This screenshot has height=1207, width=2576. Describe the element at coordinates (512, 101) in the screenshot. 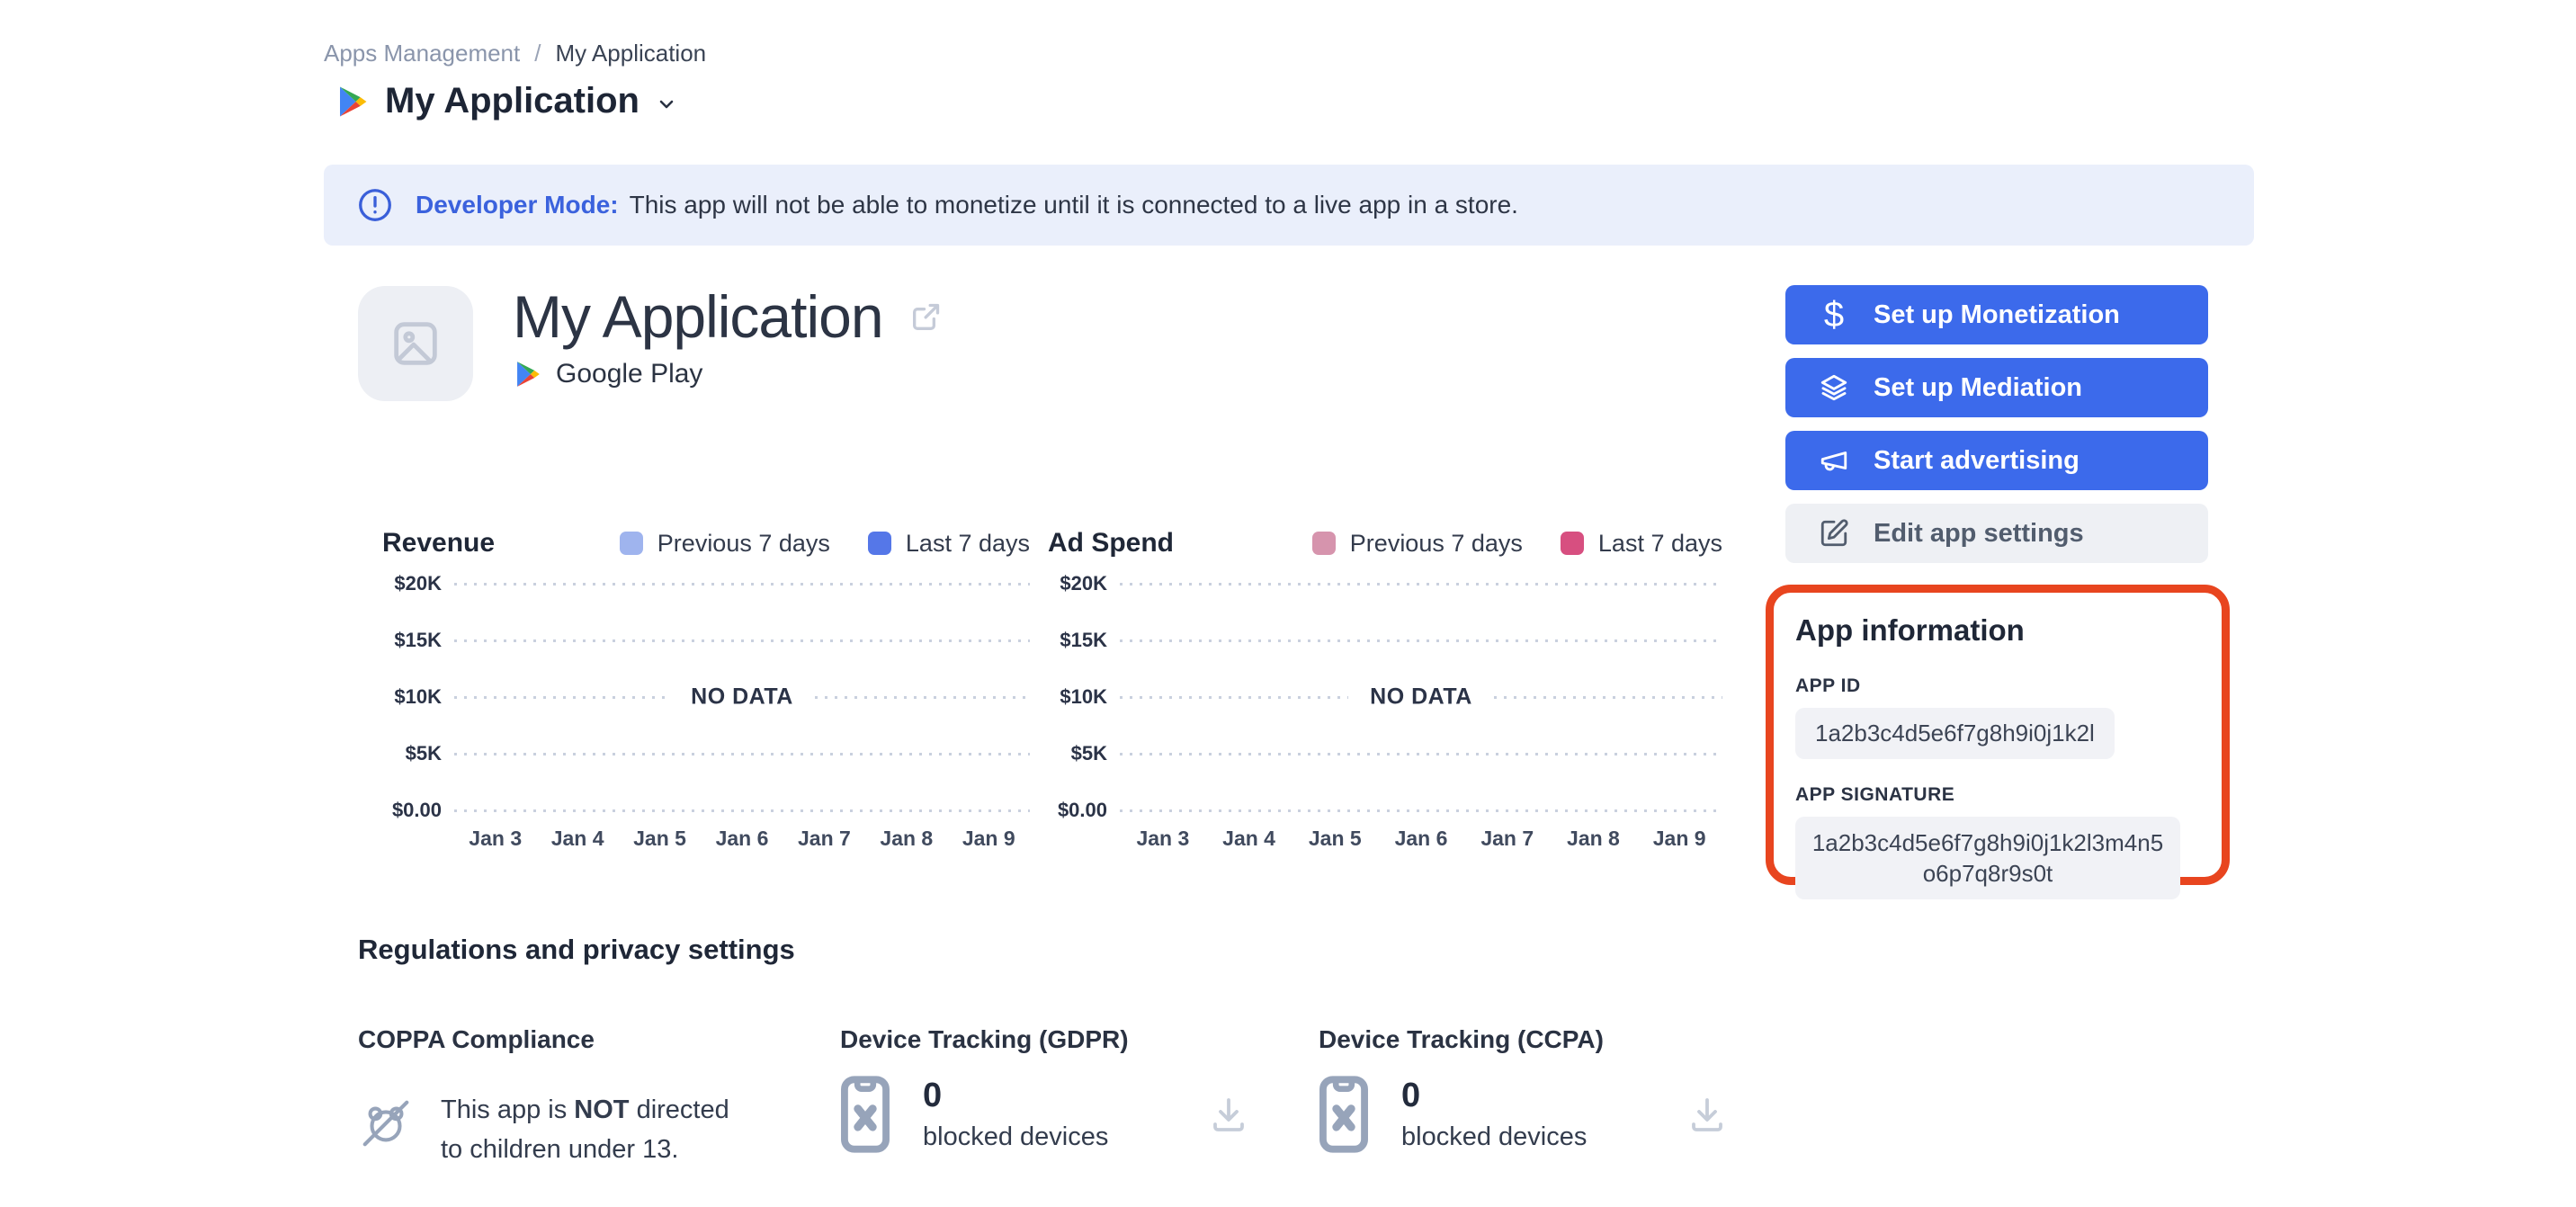

I see `page-title: My Application` at that location.